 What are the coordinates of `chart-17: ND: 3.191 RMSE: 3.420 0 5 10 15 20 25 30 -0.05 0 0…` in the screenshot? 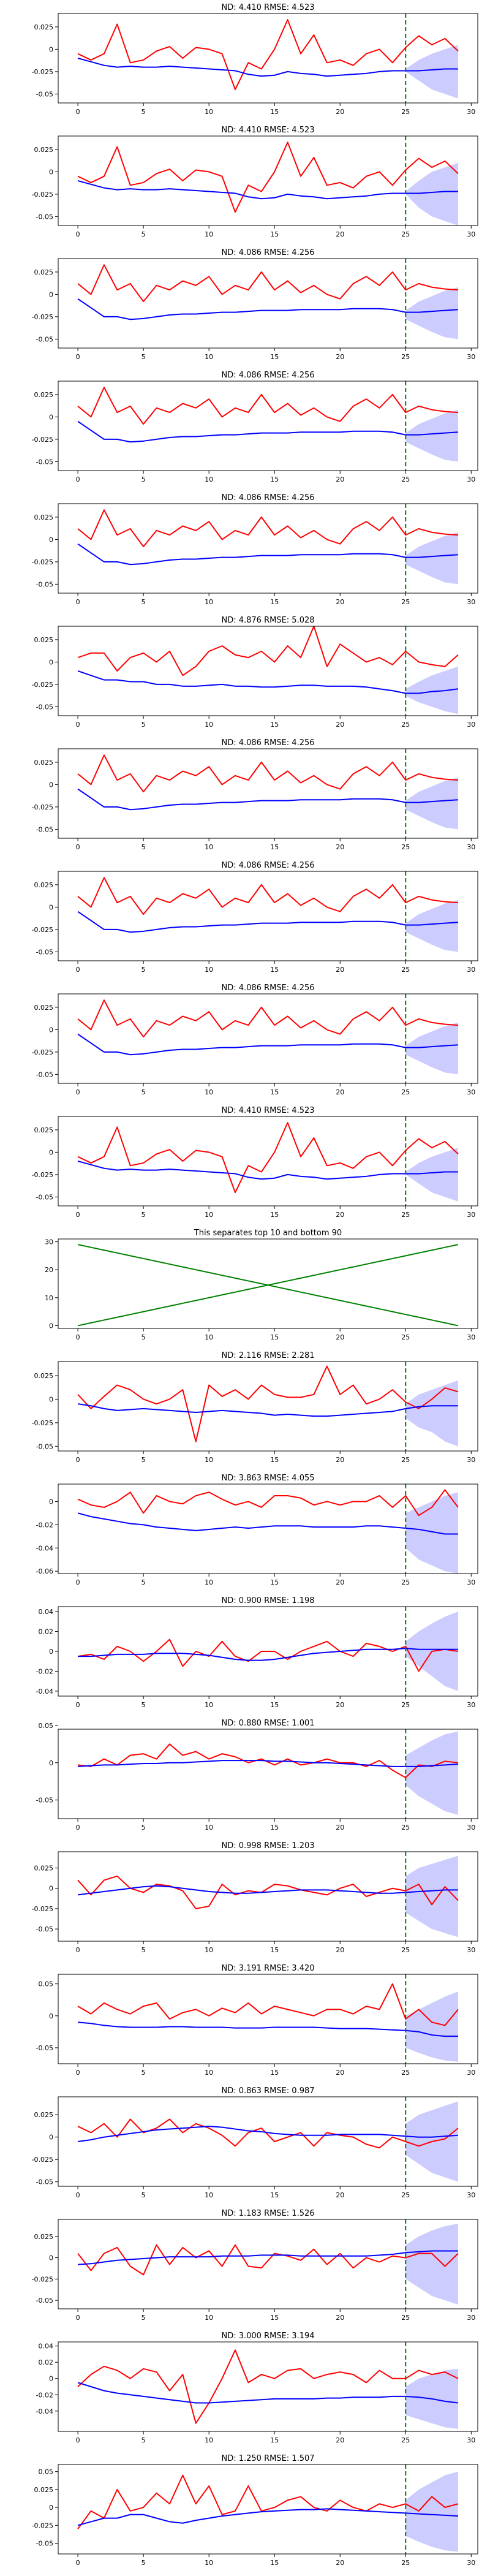 It's located at (257, 2021).